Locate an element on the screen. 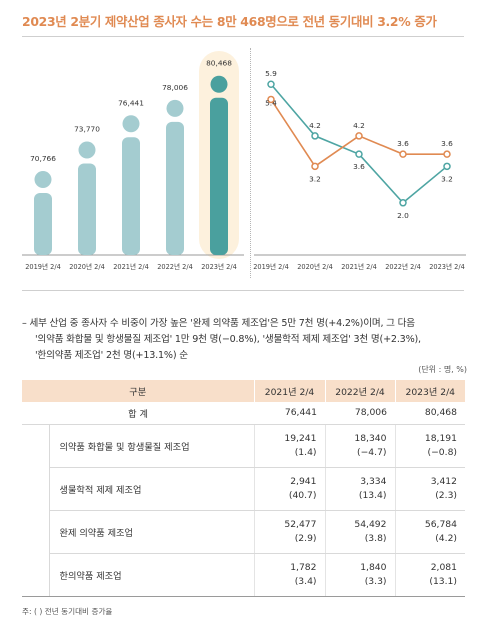 The image size is (489, 624). total-label: 합 계 is located at coordinates (138, 413).